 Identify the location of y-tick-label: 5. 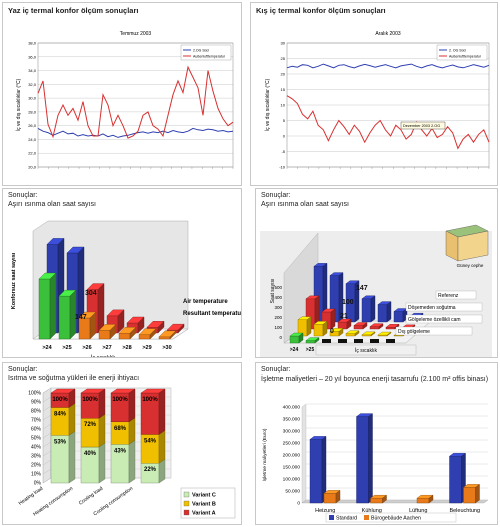
(284, 120).